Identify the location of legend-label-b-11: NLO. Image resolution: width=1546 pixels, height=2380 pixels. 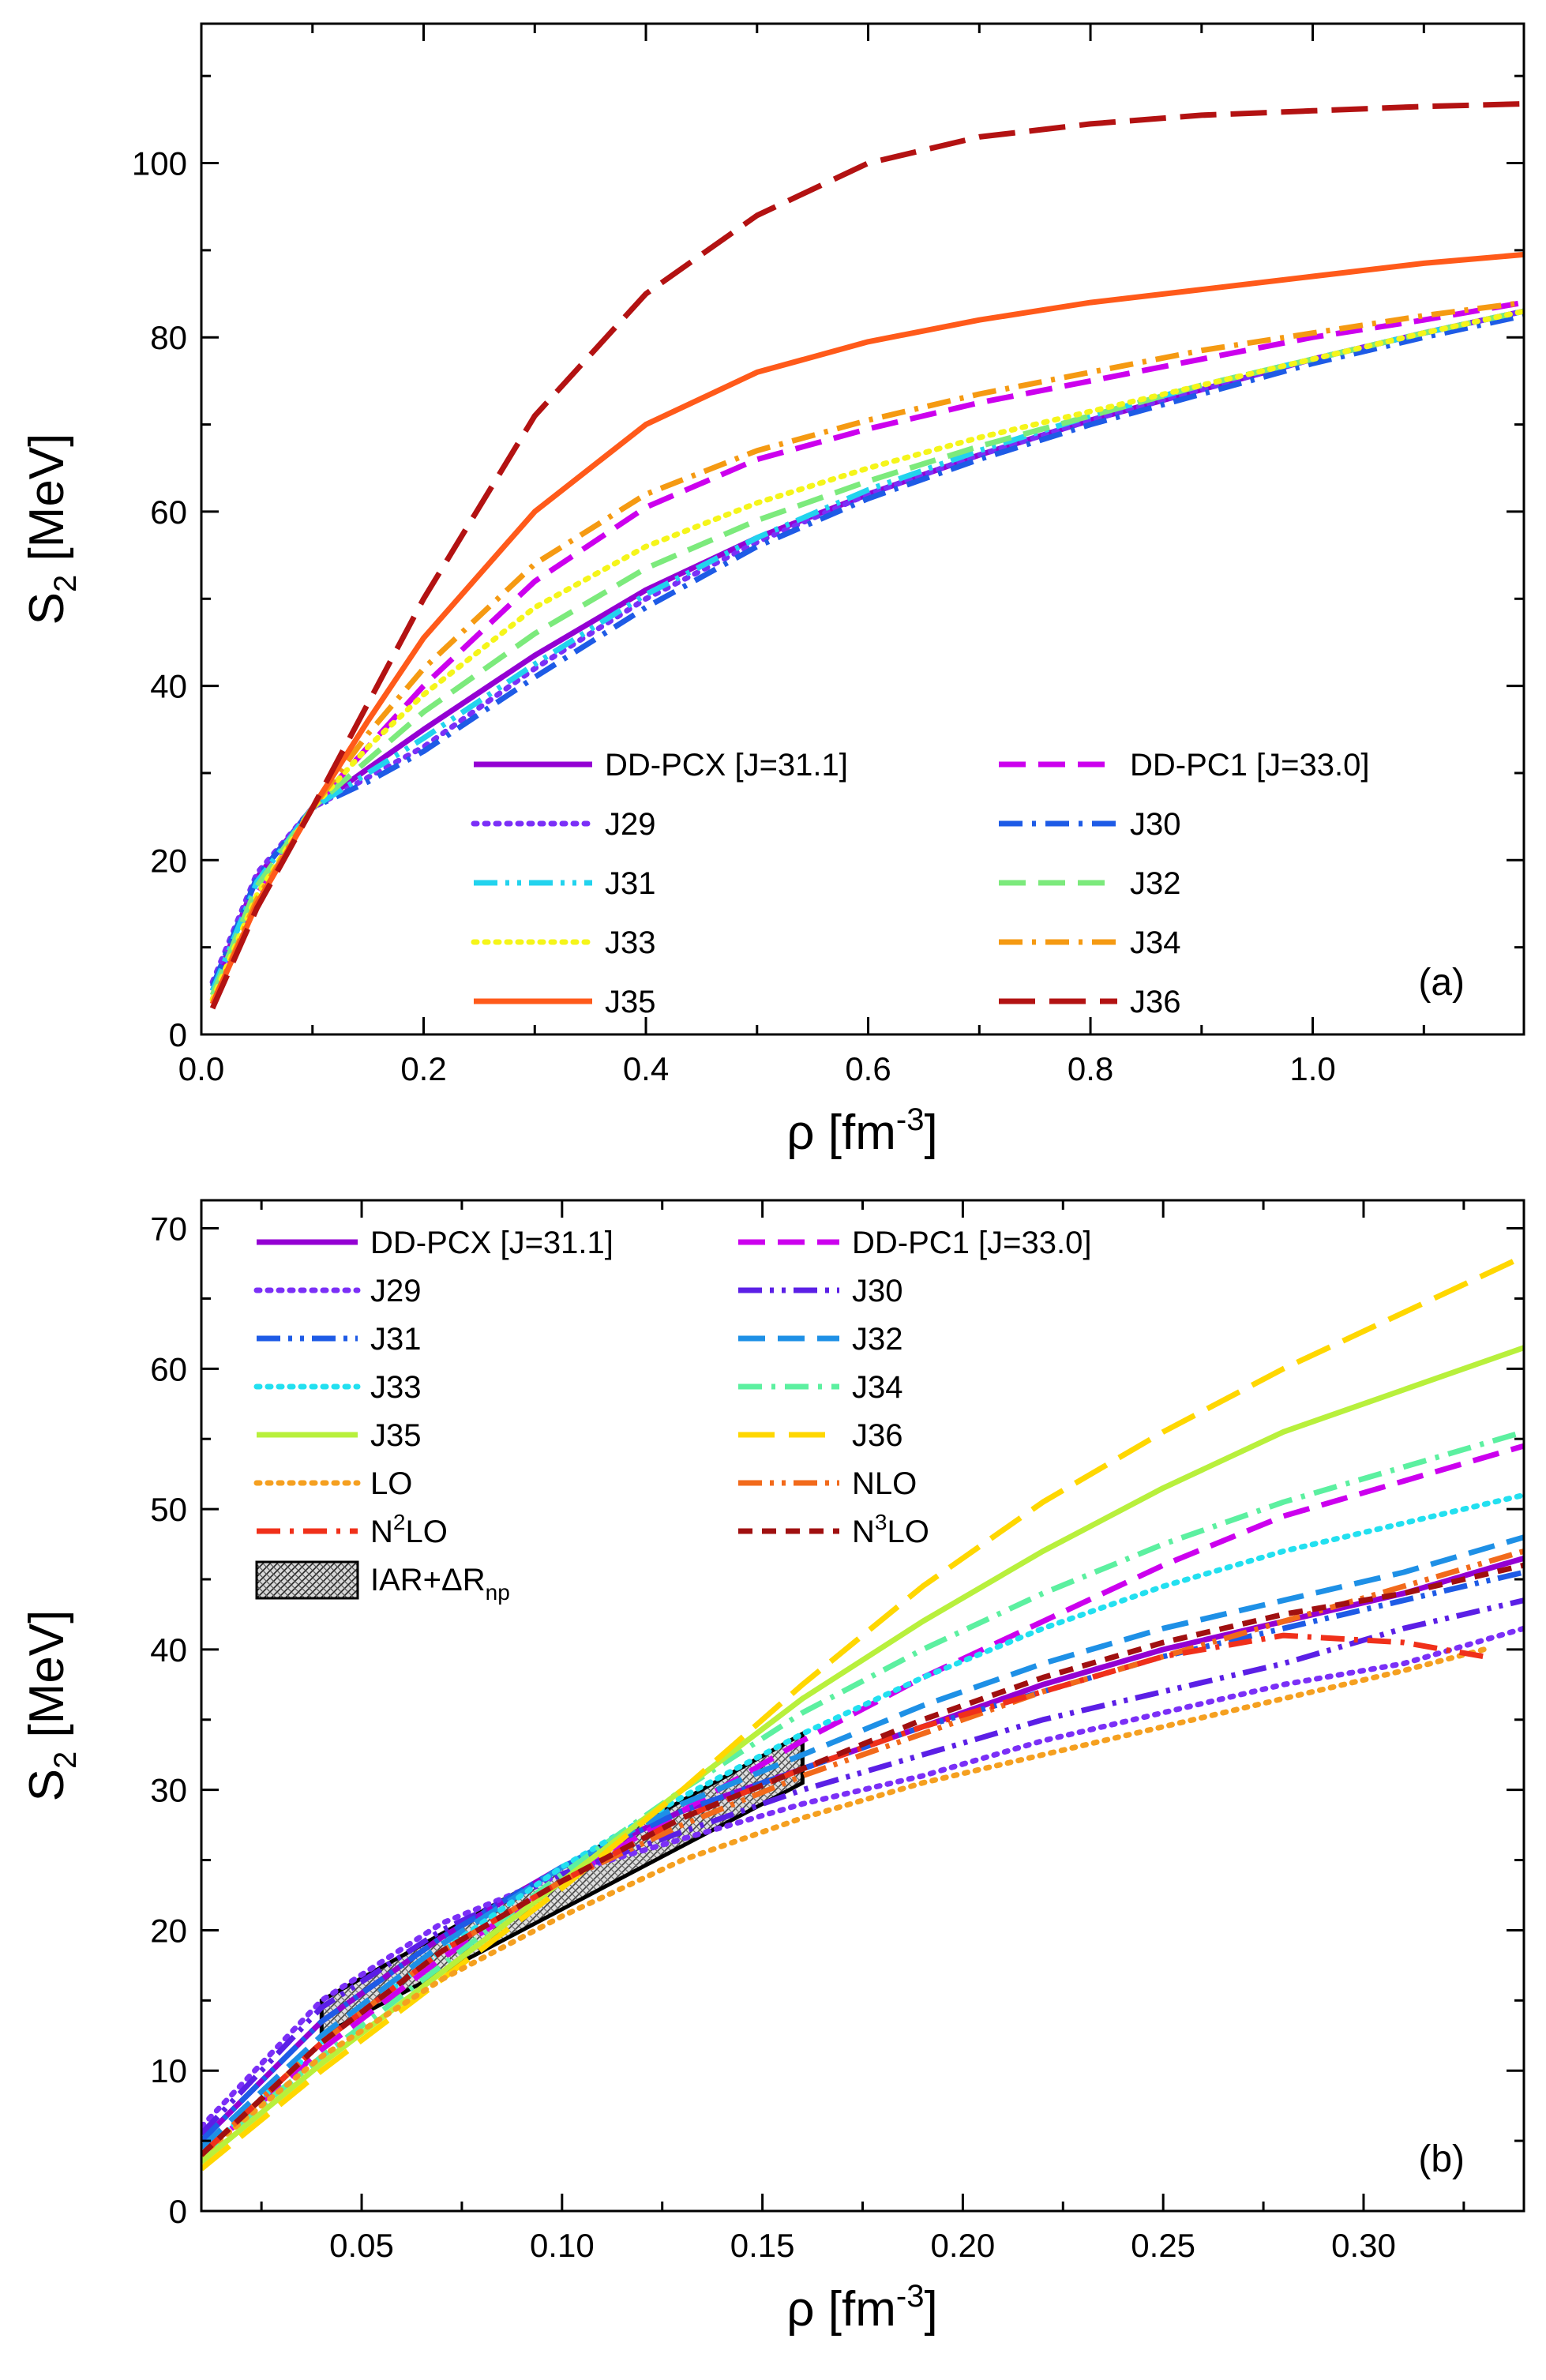
(884, 1483).